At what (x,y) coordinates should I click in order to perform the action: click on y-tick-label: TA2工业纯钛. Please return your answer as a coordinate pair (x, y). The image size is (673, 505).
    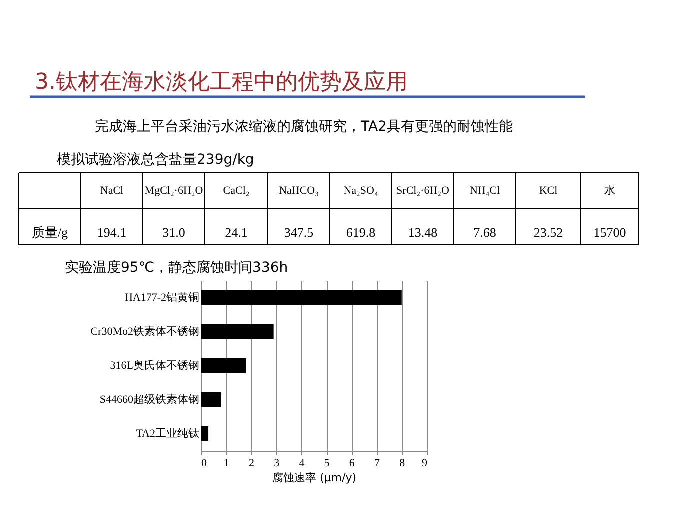
    Looking at the image, I should click on (168, 433).